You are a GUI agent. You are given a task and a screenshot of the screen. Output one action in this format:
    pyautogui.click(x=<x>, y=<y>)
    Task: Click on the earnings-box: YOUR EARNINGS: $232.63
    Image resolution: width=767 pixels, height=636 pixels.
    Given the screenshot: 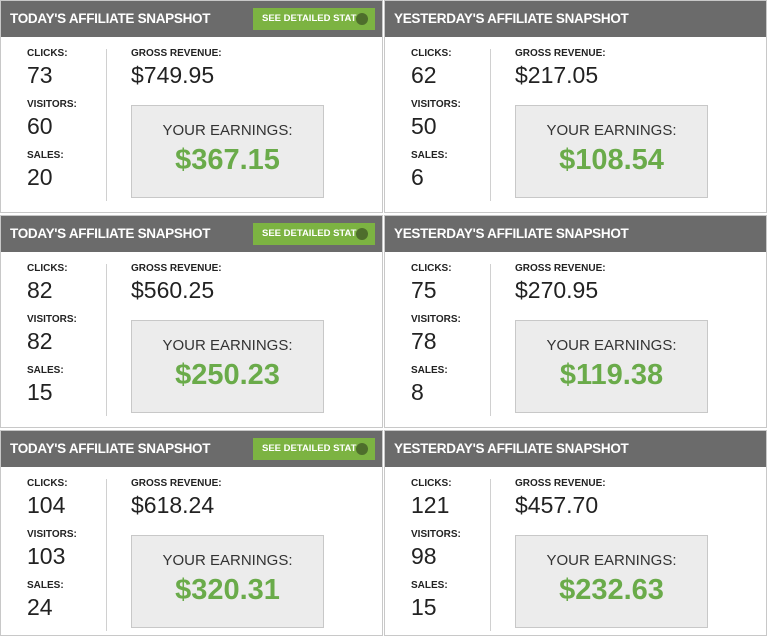 What is the action you would take?
    pyautogui.click(x=611, y=581)
    